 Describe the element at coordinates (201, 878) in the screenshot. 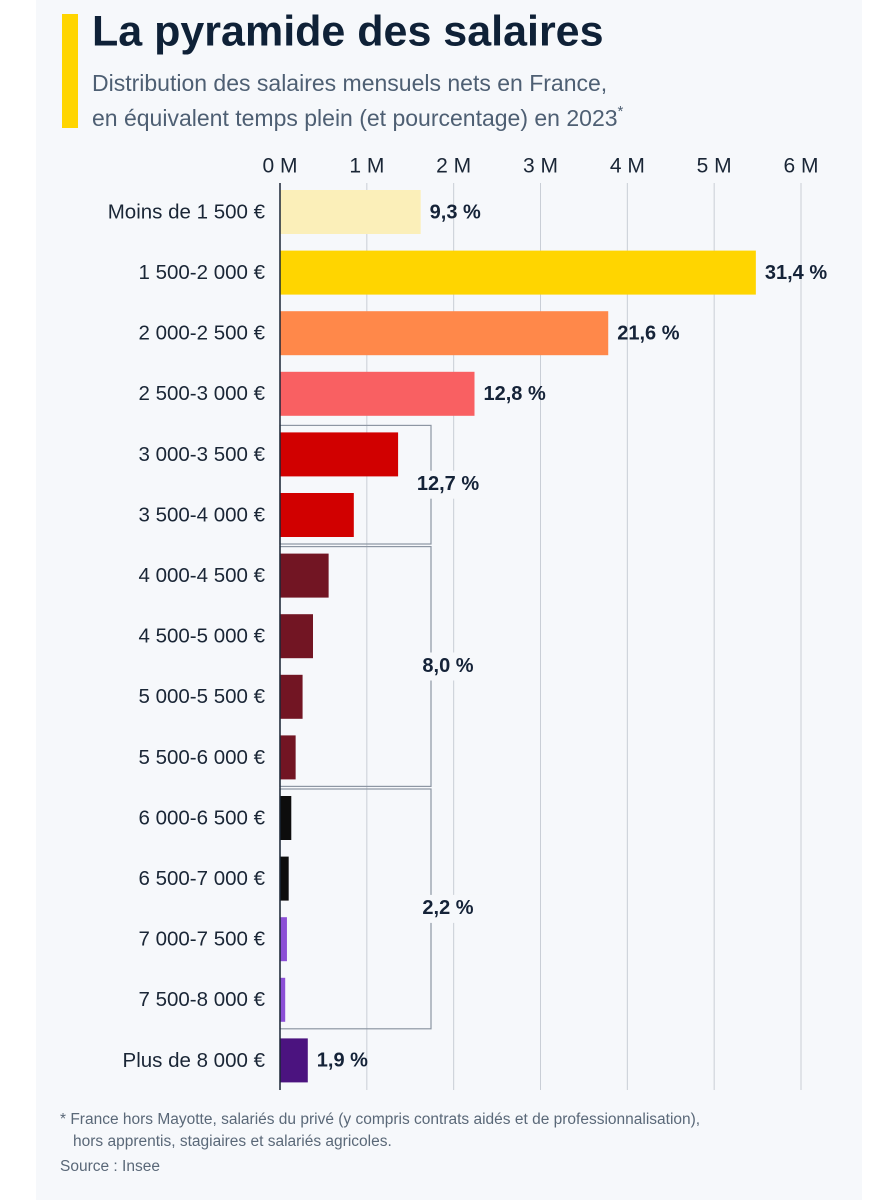

I see `y-tick-label: 6 500-7 000 €` at that location.